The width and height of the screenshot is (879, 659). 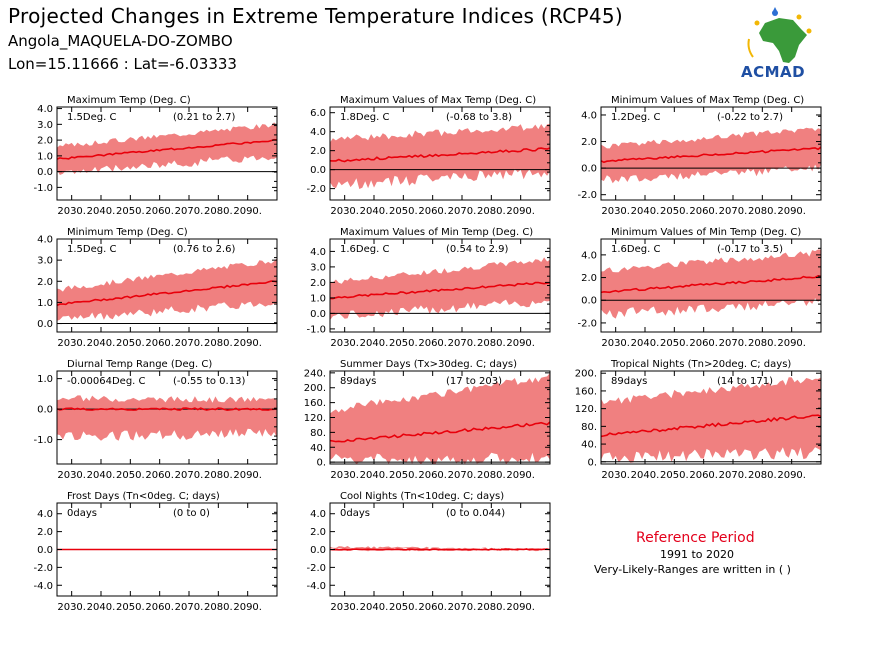 What do you see at coordinates (120, 41) in the screenshot?
I see `location-label: Angola_MAQUELA-DO-ZOMBO` at bounding box center [120, 41].